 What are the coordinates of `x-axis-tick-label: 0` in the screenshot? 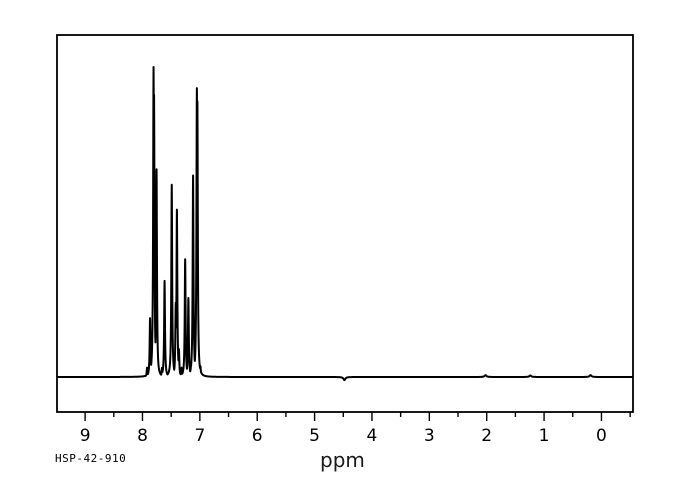 It's located at (601, 436).